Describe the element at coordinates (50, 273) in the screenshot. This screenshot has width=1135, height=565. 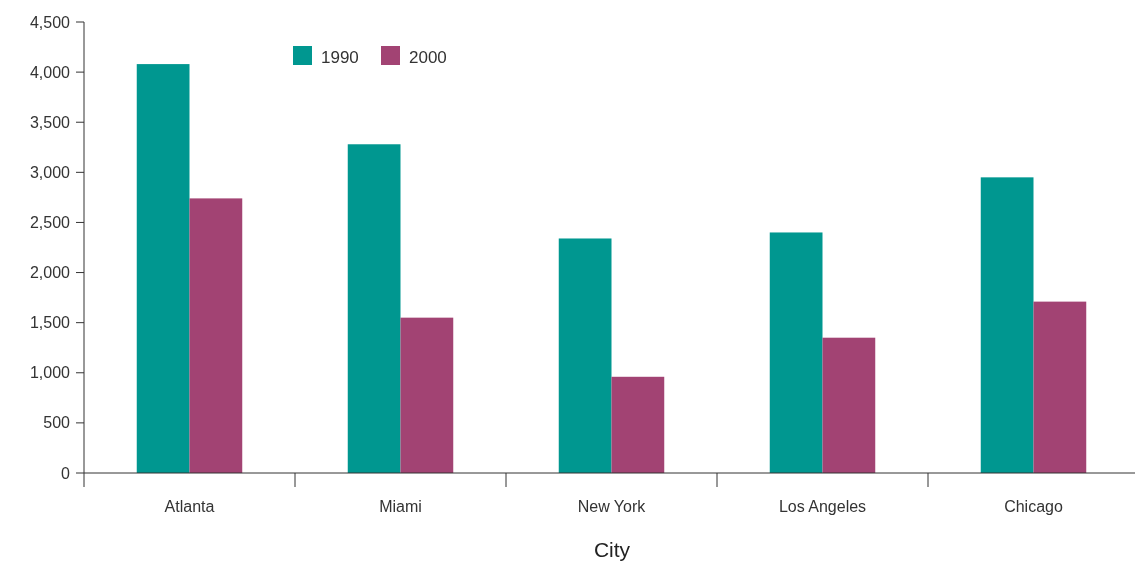
I see `y-tick-label: 2,000` at that location.